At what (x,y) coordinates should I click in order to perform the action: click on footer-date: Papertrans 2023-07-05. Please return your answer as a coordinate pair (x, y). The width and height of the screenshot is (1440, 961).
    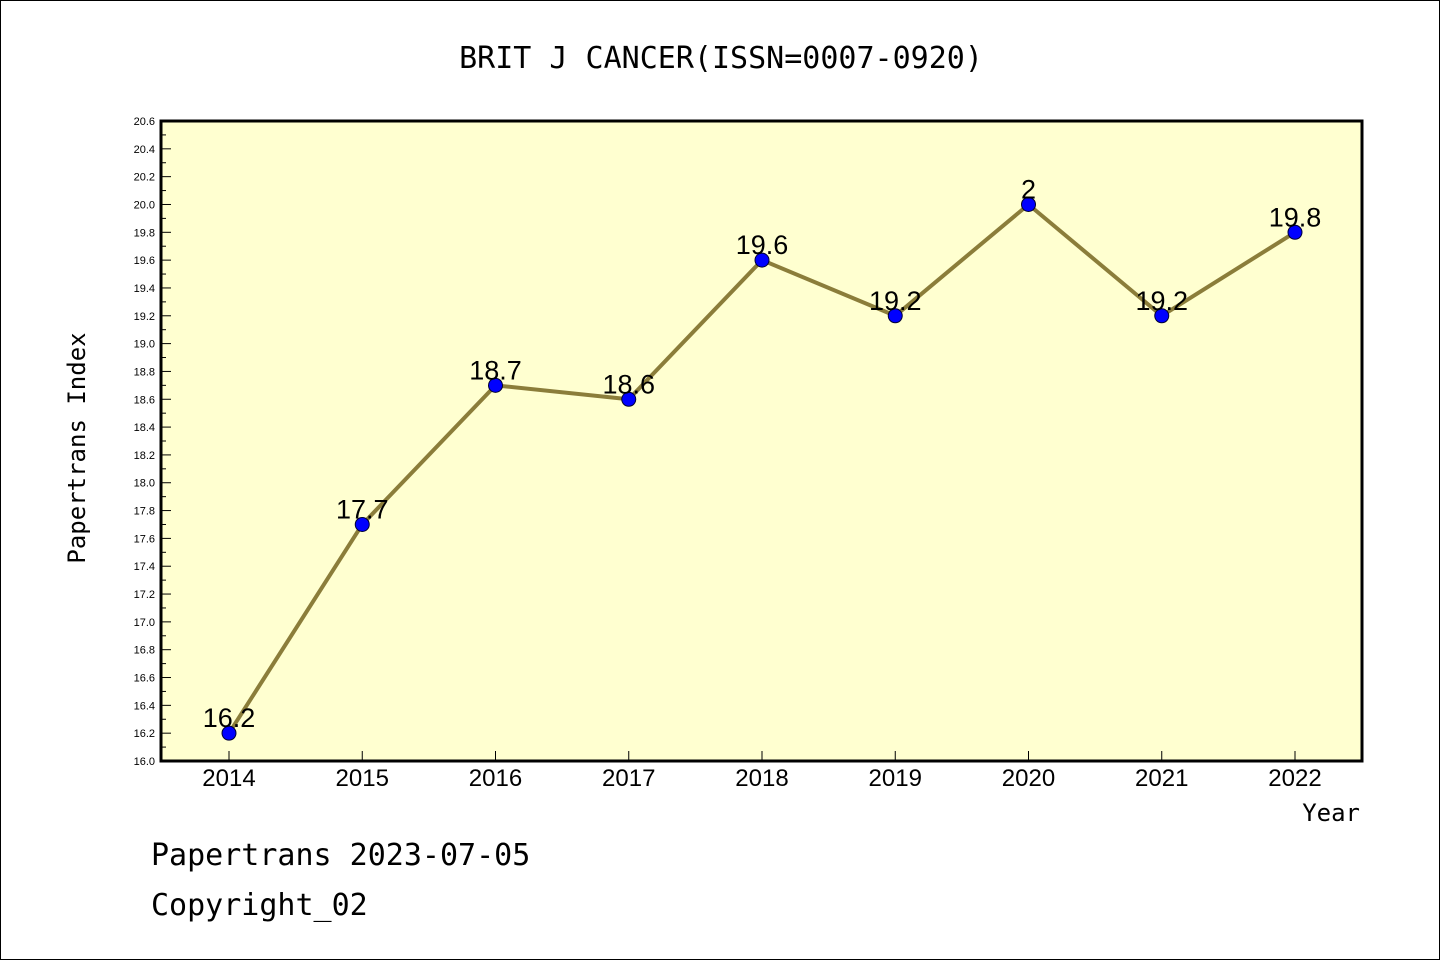
    Looking at the image, I should click on (340, 855).